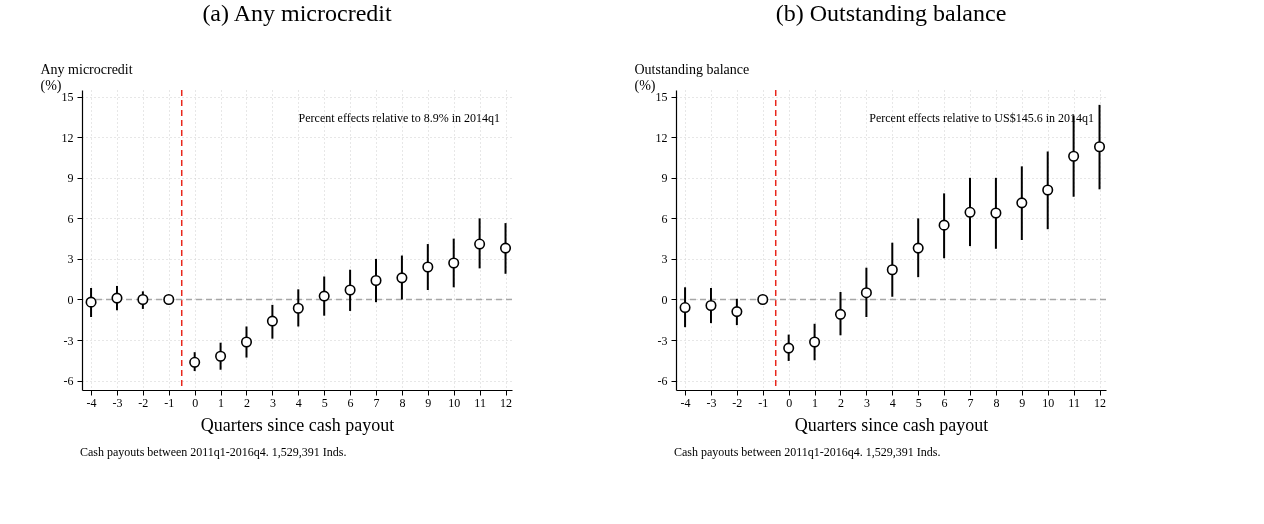  What do you see at coordinates (891, 13) in the screenshot?
I see `chart-title: (b) Outstanding balance` at bounding box center [891, 13].